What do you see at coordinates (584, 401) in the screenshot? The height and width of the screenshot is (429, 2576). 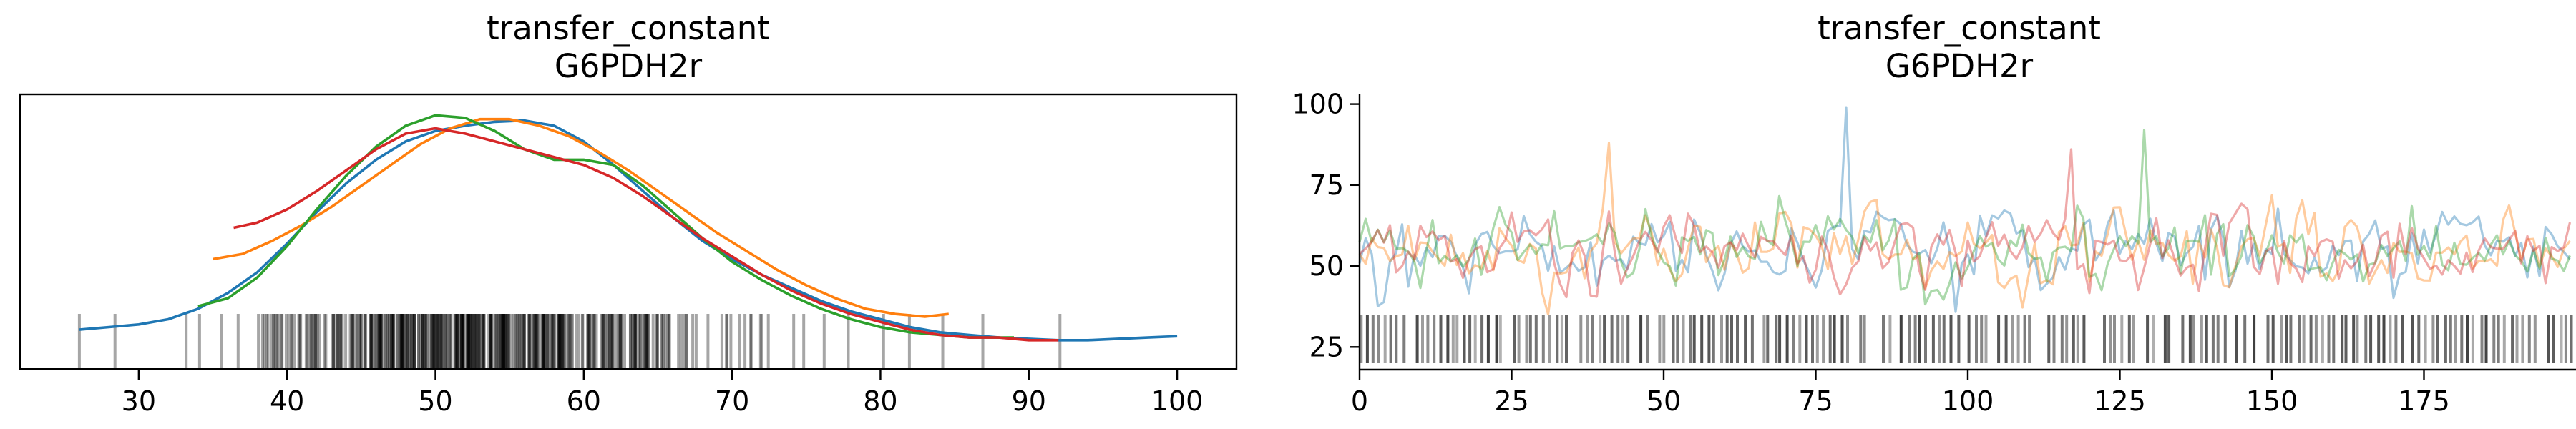 I see `kde-x-tick-label: 60` at bounding box center [584, 401].